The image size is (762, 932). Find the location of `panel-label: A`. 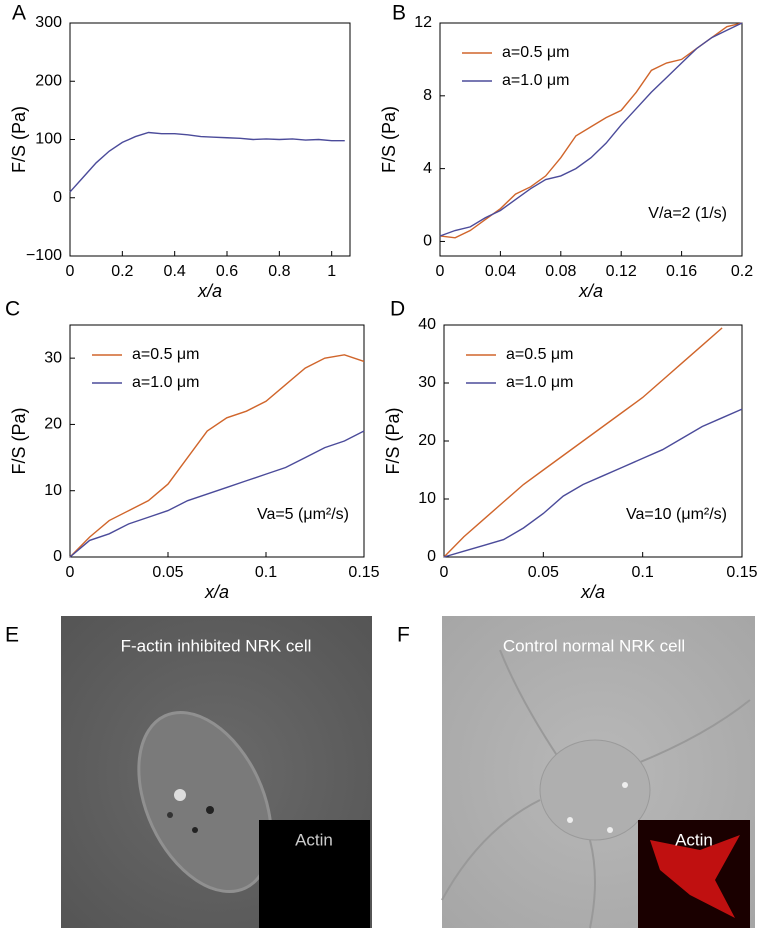

panel-label: A is located at coordinates (19, 13).